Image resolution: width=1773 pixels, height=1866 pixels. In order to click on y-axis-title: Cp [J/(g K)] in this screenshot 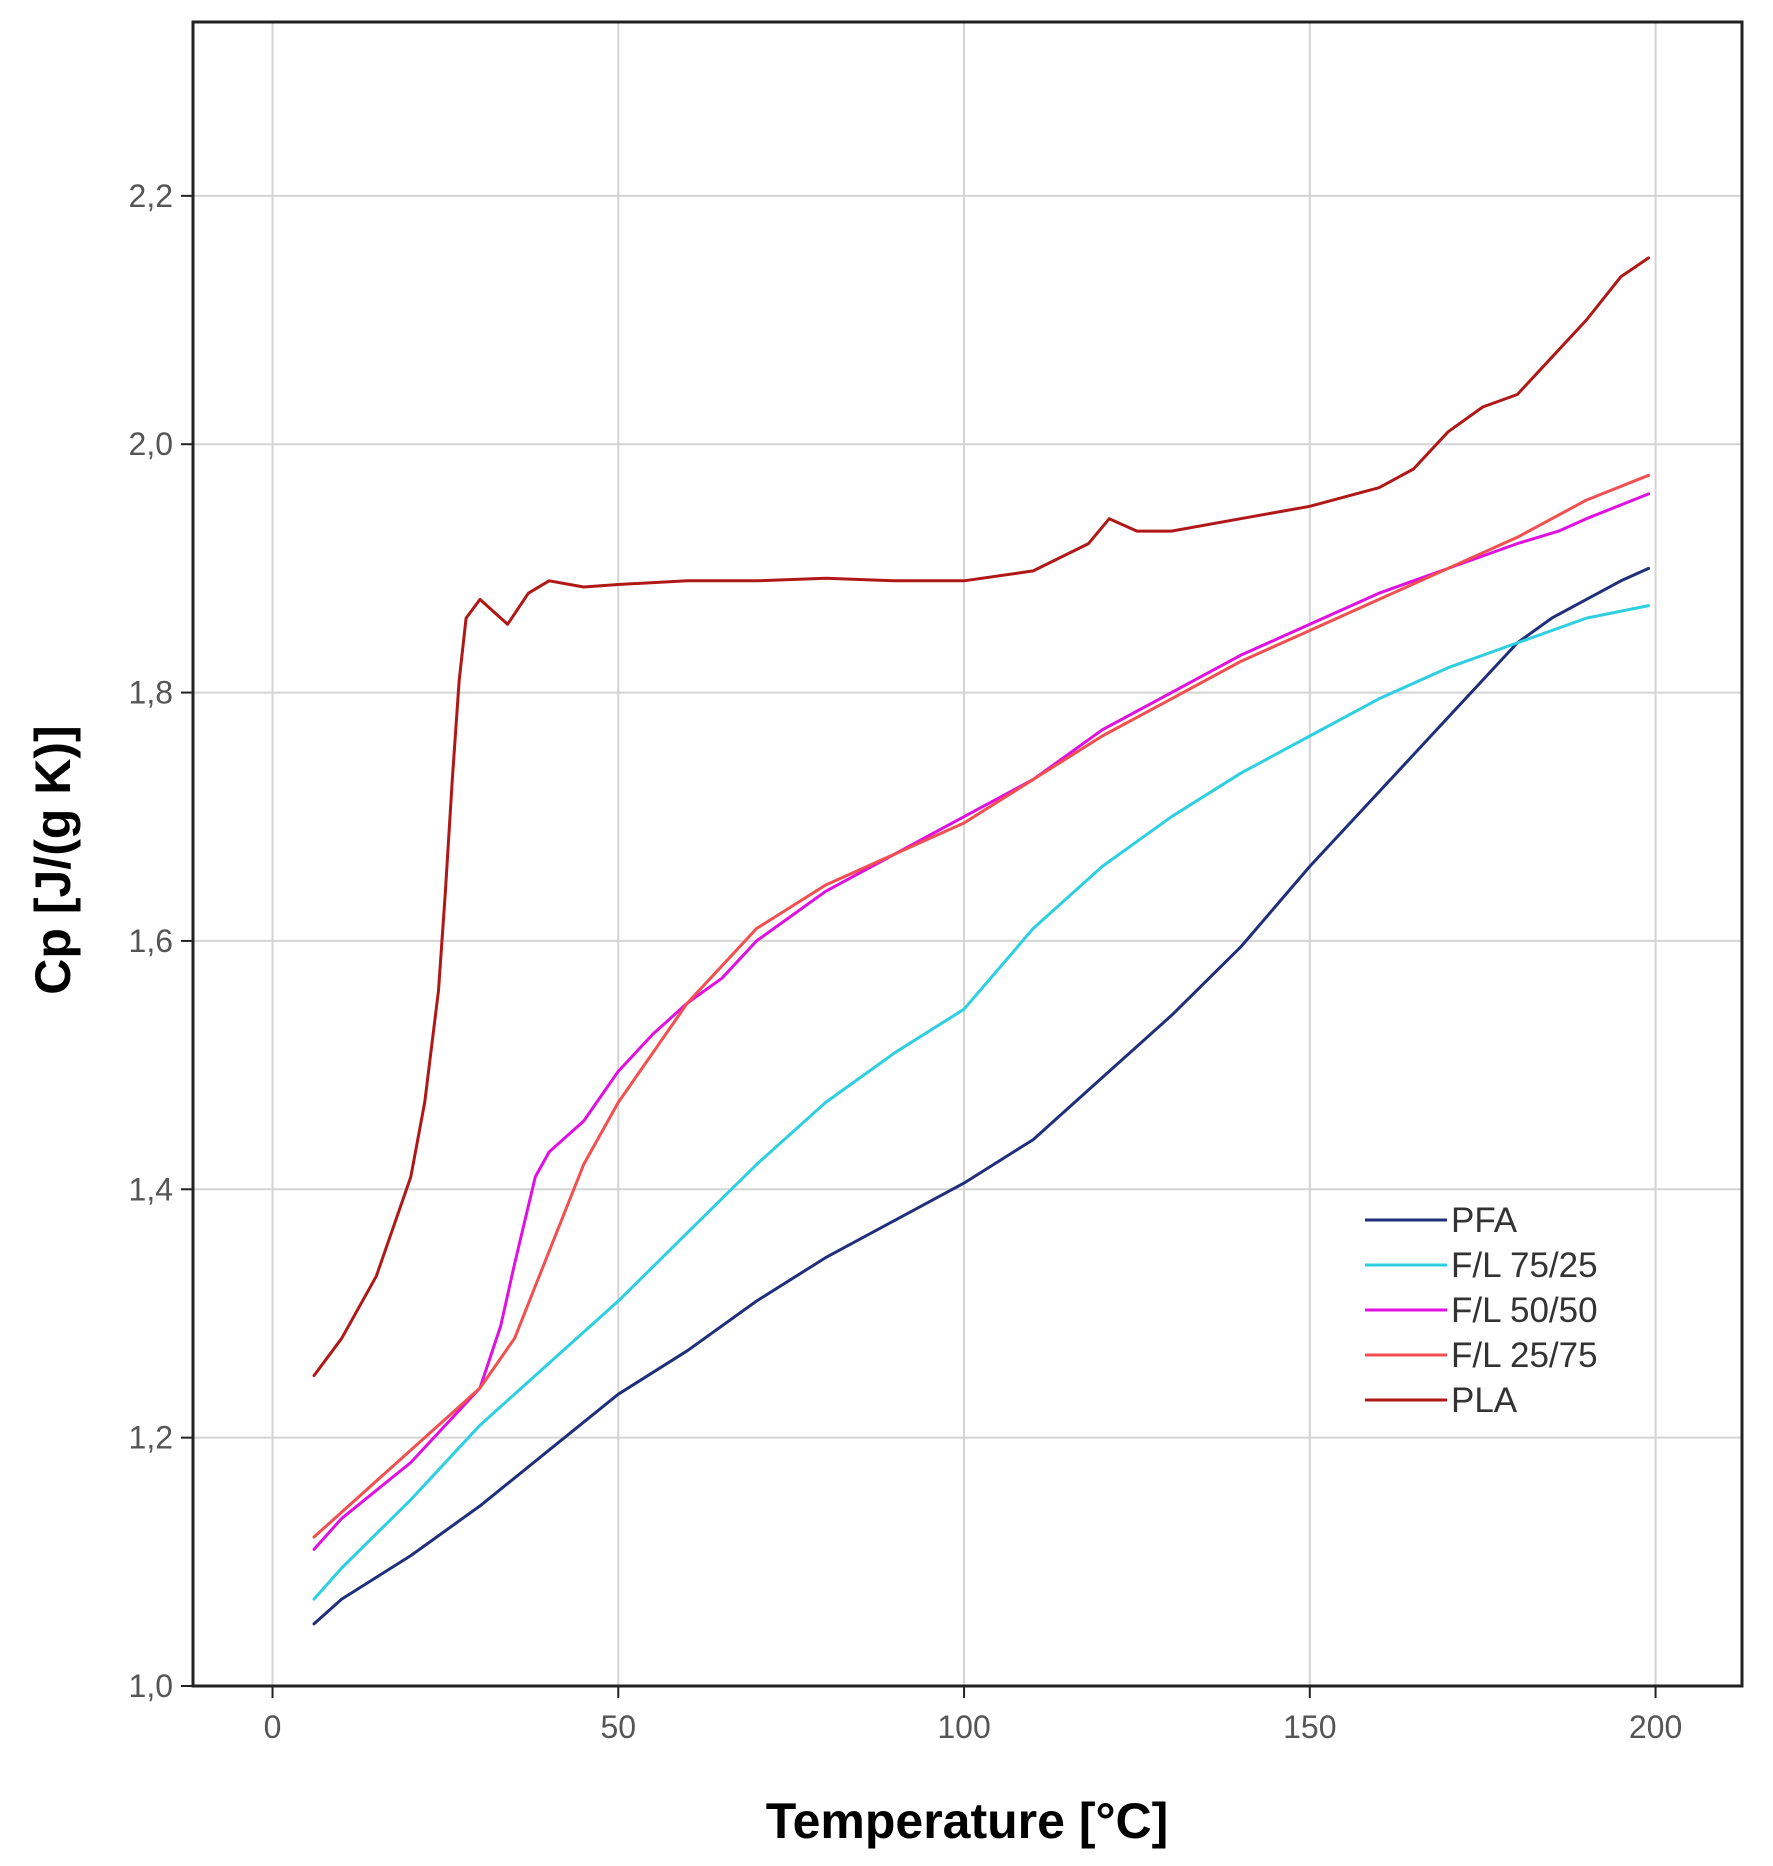, I will do `click(53, 859)`.